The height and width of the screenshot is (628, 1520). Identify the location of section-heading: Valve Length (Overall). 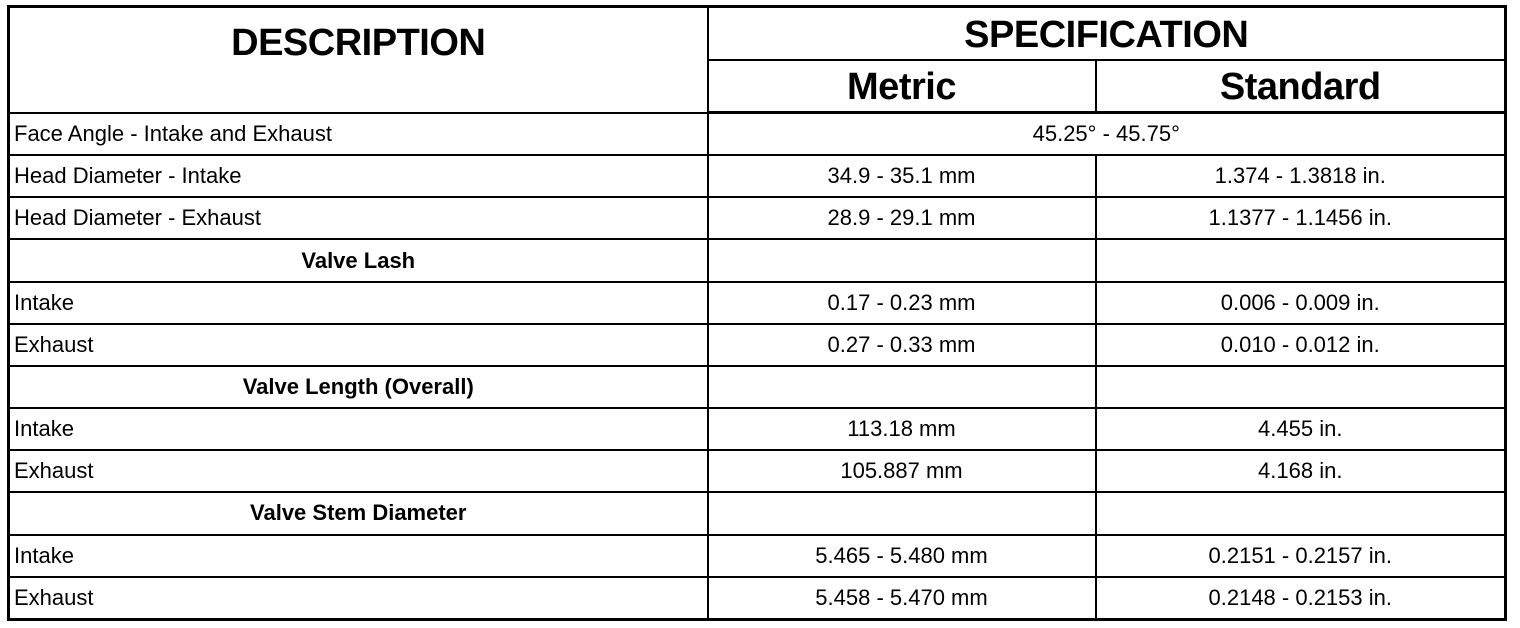
(358, 387).